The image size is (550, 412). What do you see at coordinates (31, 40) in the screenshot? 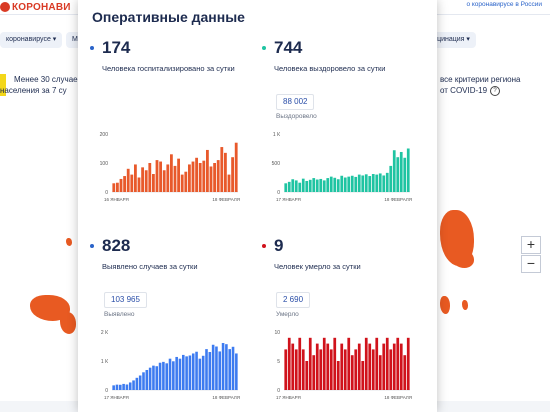
I see `nav-pill-coronavirus: коронавирусе ▾` at bounding box center [31, 40].